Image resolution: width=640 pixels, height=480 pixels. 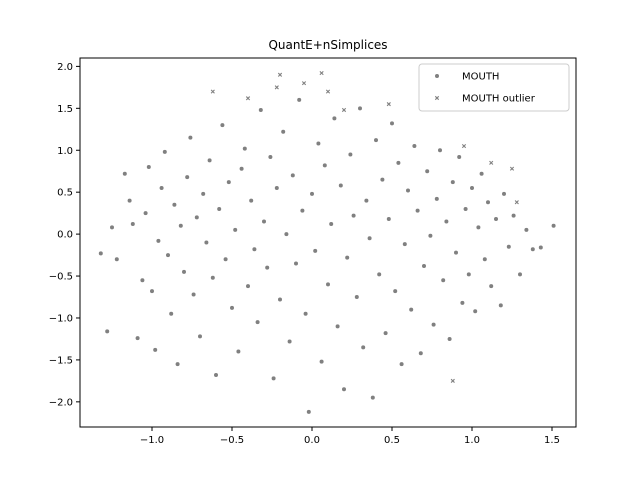 What do you see at coordinates (480, 77) in the screenshot?
I see `legend-label: MOUTH` at bounding box center [480, 77].